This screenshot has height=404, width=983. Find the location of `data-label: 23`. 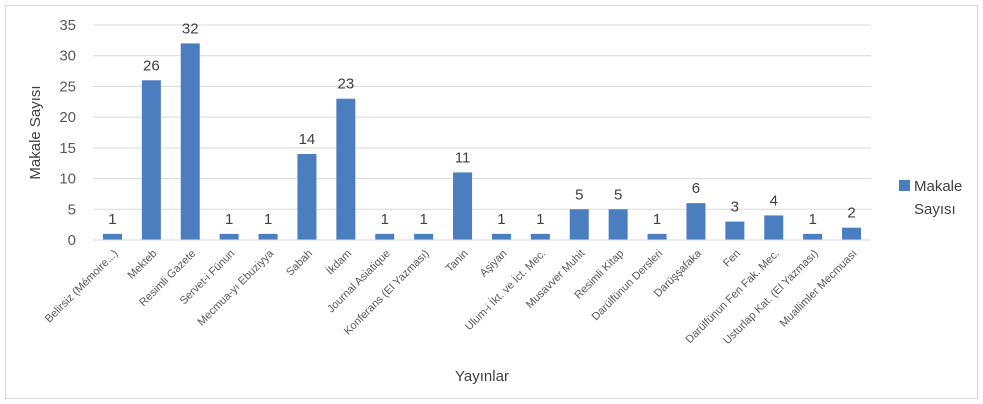

data-label: 23 is located at coordinates (346, 84).